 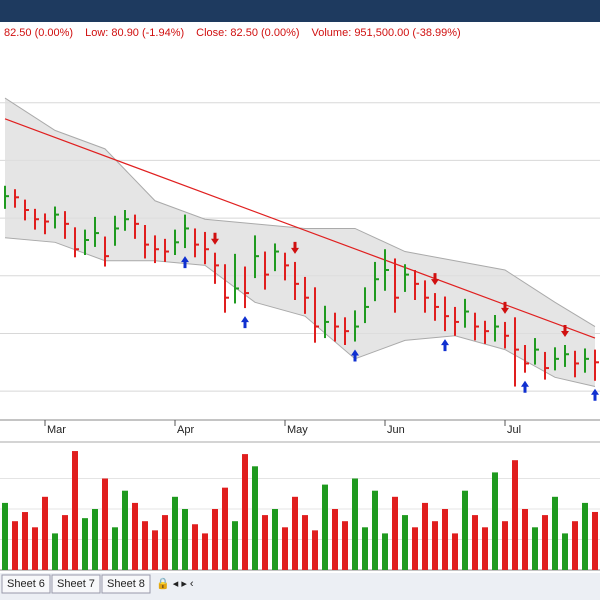 What do you see at coordinates (38, 33) in the screenshot?
I see `header-value: 82.50 (0.00%)` at bounding box center [38, 33].